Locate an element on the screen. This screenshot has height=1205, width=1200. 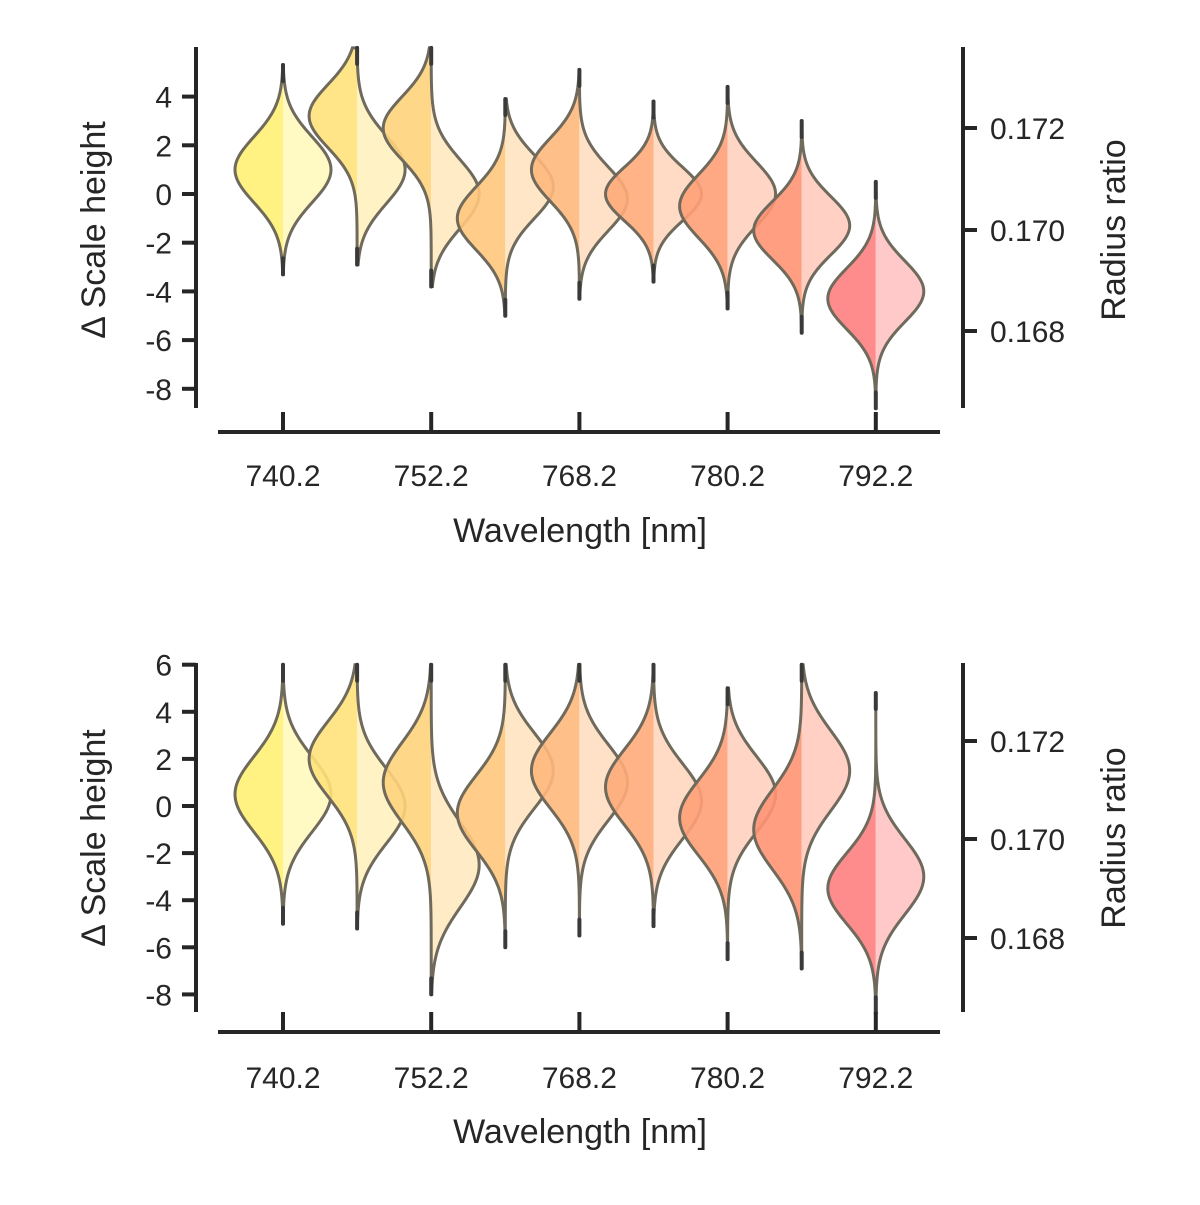
bottom-y-axis-title: Δ Scale height is located at coordinates (94, 838).